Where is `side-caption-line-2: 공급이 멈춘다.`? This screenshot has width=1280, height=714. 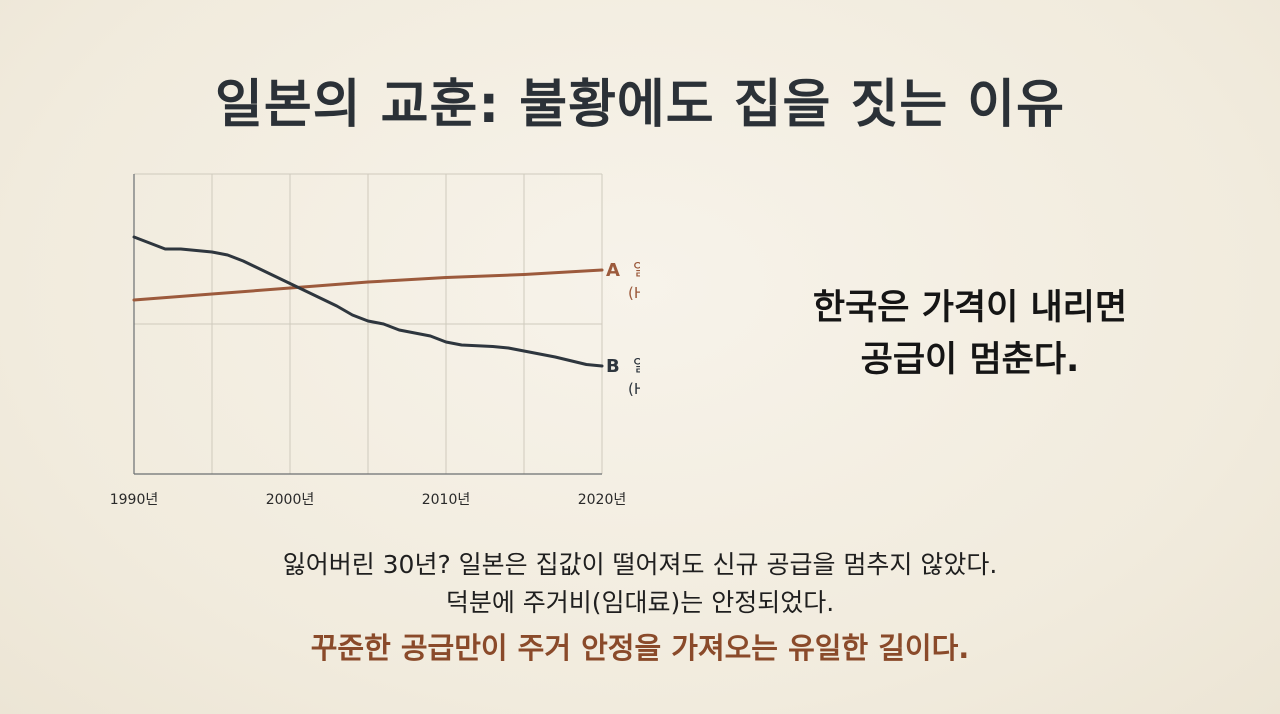 side-caption-line-2: 공급이 멈춘다. is located at coordinates (970, 360).